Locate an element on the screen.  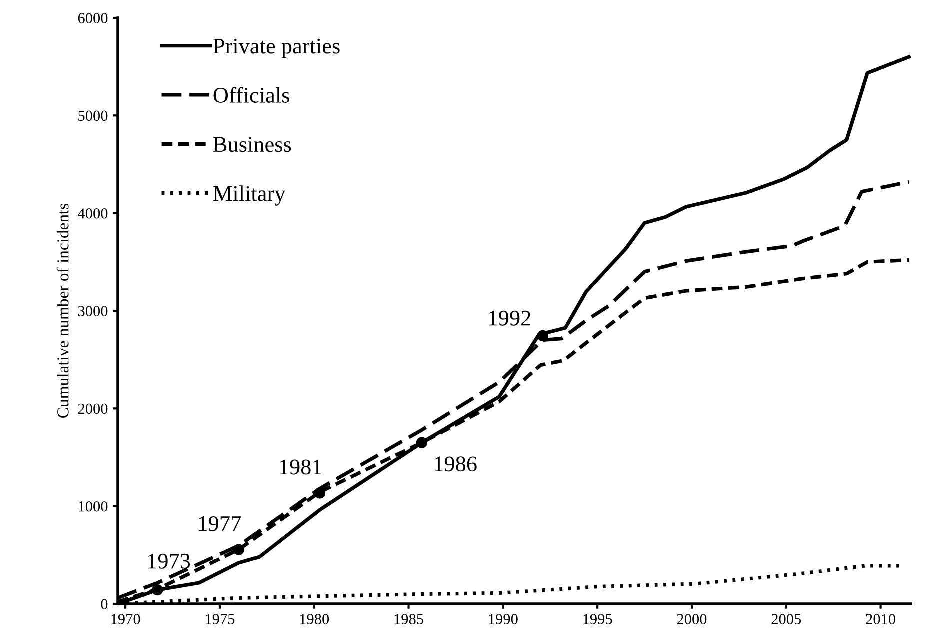
annotation: 1992 is located at coordinates (509, 318).